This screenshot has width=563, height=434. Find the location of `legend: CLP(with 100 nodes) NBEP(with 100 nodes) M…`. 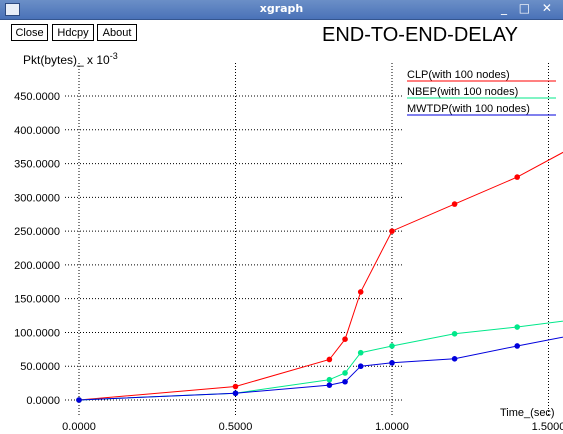

legend: CLP(with 100 nodes) NBEP(with 100 nodes) M… is located at coordinates (481, 92).